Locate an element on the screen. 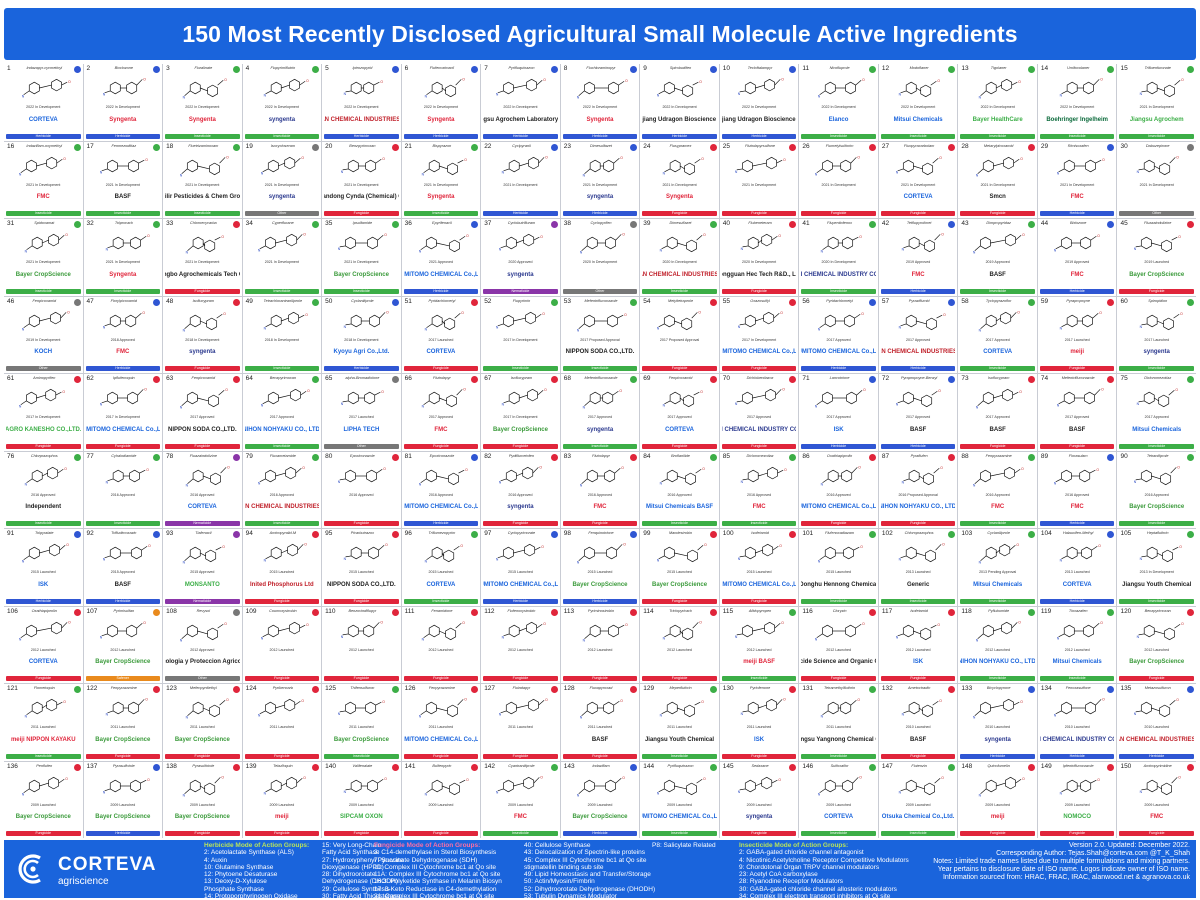  ingredient-name: Flupyrimin is located at coordinates (521, 300).